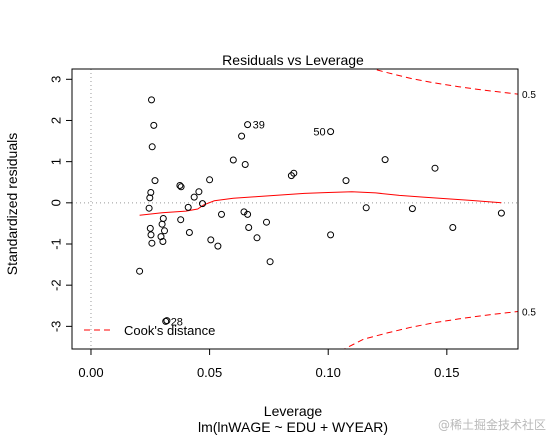 This screenshot has height=439, width=554. Describe the element at coordinates (56, 161) in the screenshot. I see `y-tick-label: 1` at that location.